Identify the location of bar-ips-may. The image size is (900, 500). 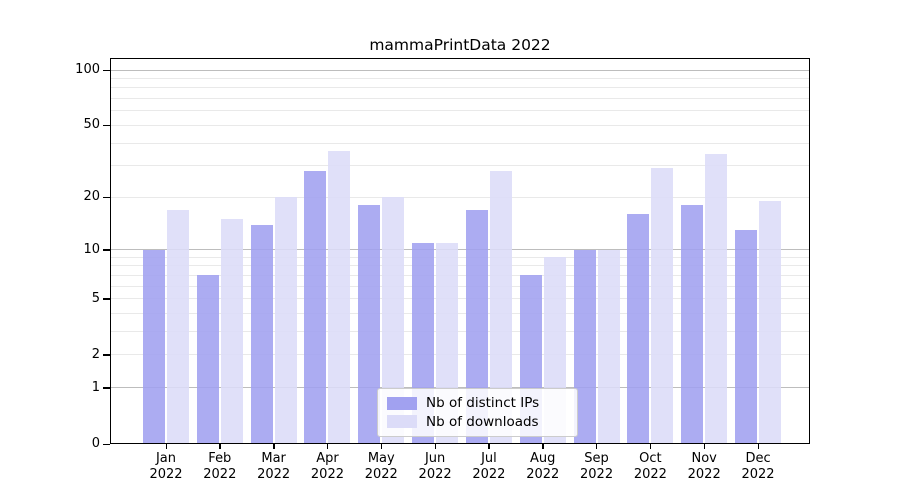
(369, 324).